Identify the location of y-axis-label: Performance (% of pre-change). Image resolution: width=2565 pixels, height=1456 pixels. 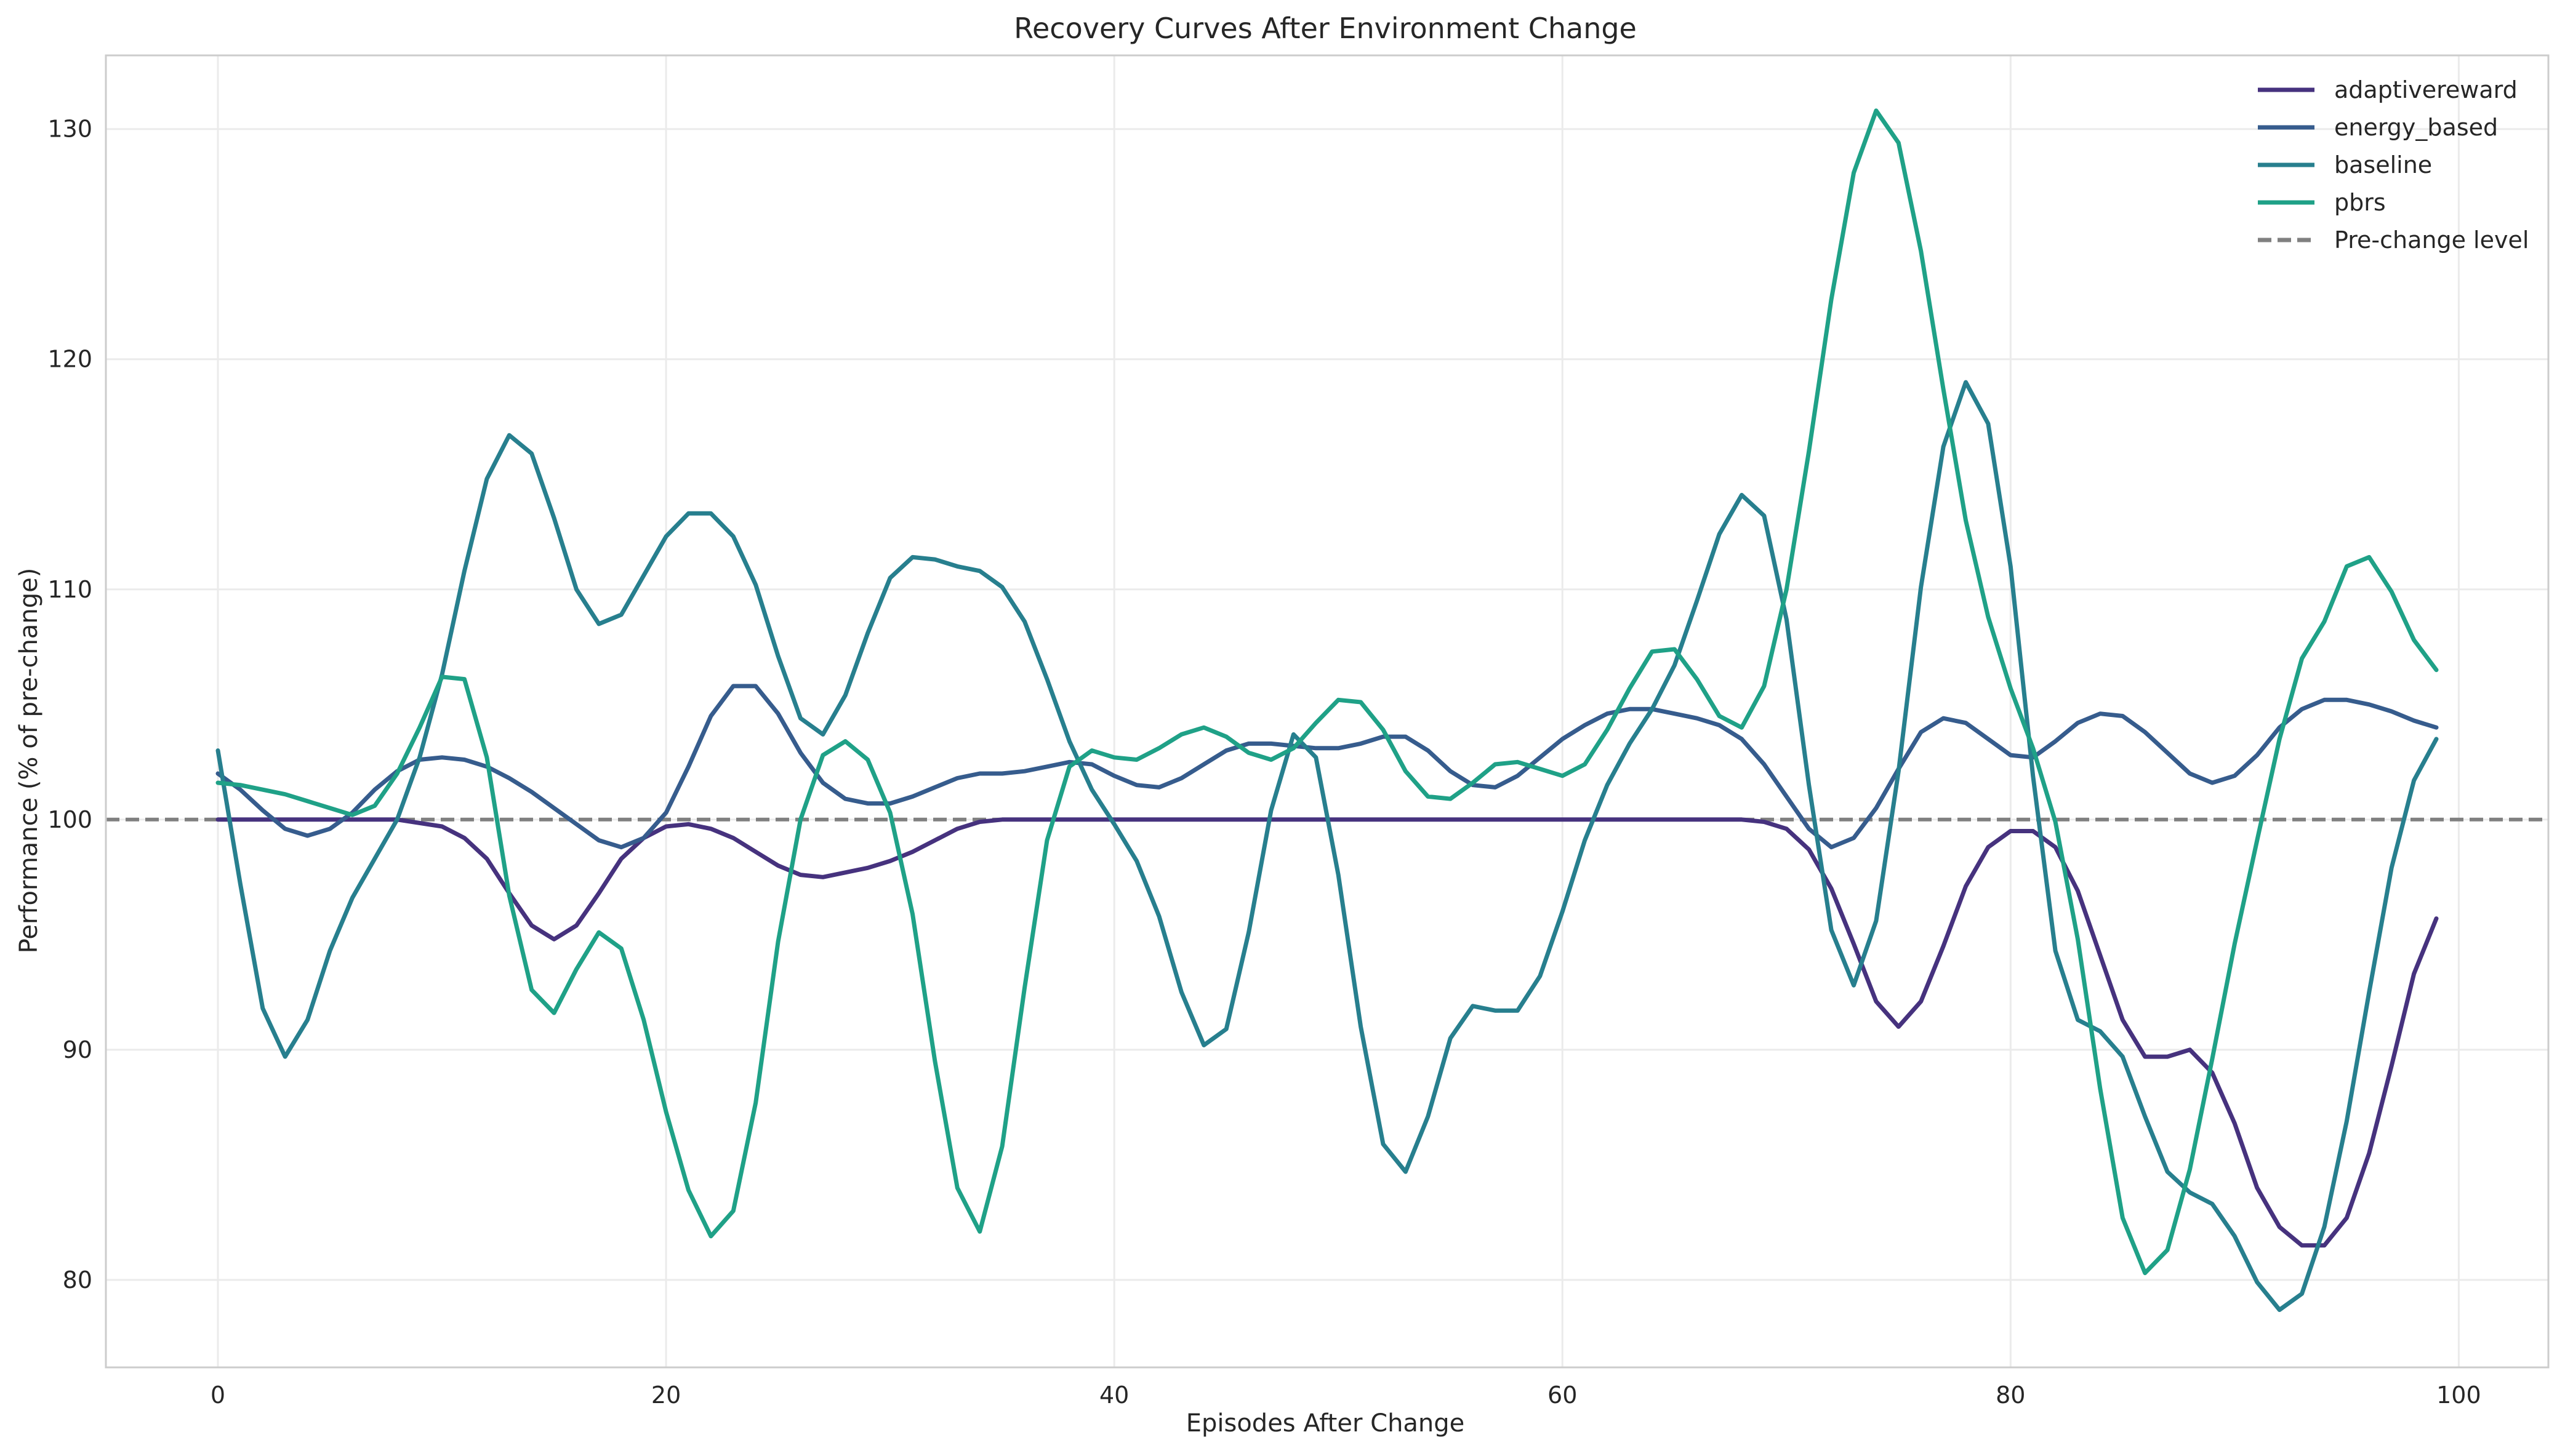
(29, 761).